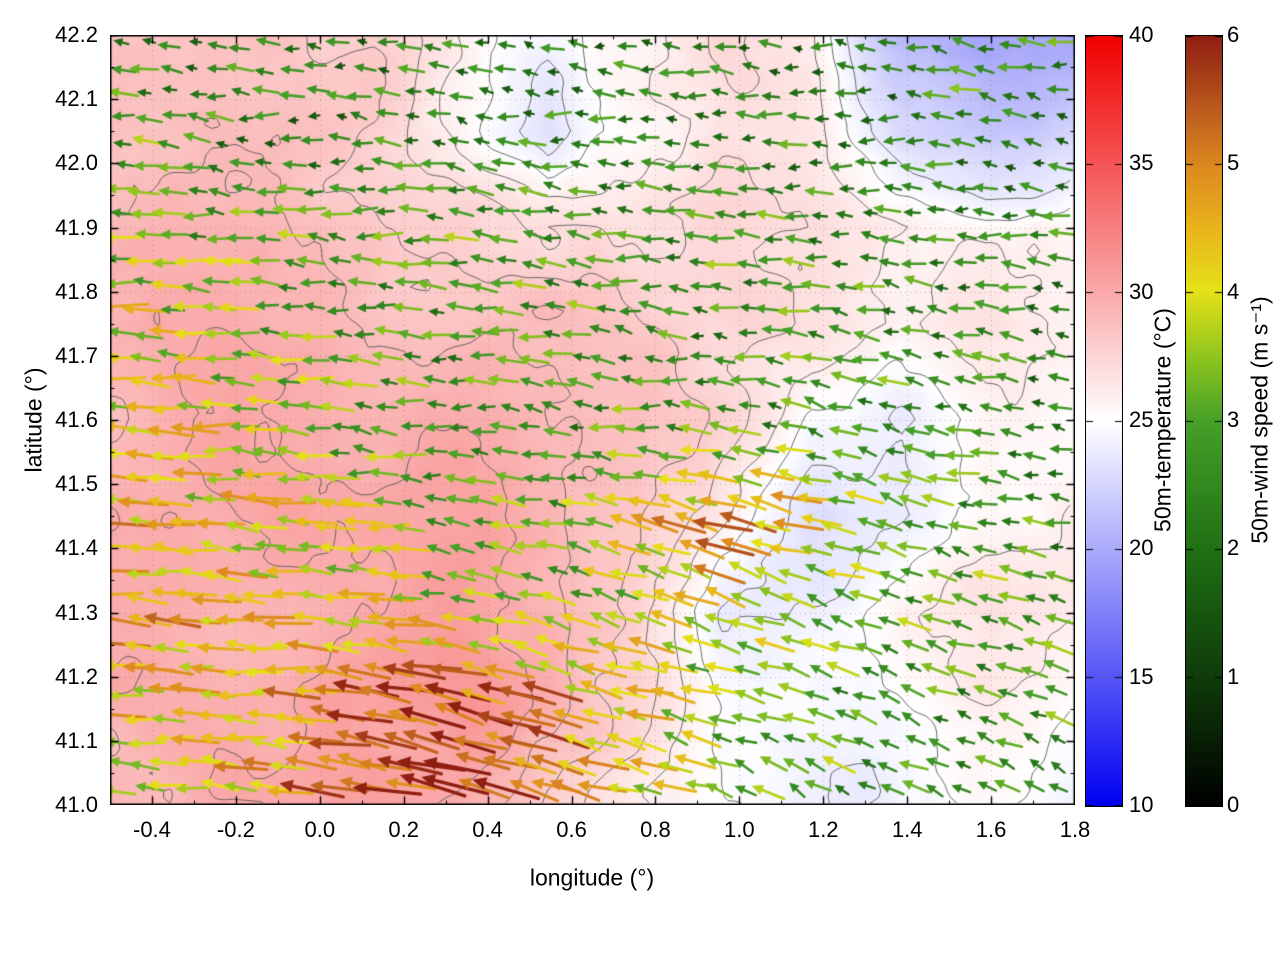  Describe the element at coordinates (1233, 548) in the screenshot. I see `wind-colorbar-tick-label: 2` at that location.